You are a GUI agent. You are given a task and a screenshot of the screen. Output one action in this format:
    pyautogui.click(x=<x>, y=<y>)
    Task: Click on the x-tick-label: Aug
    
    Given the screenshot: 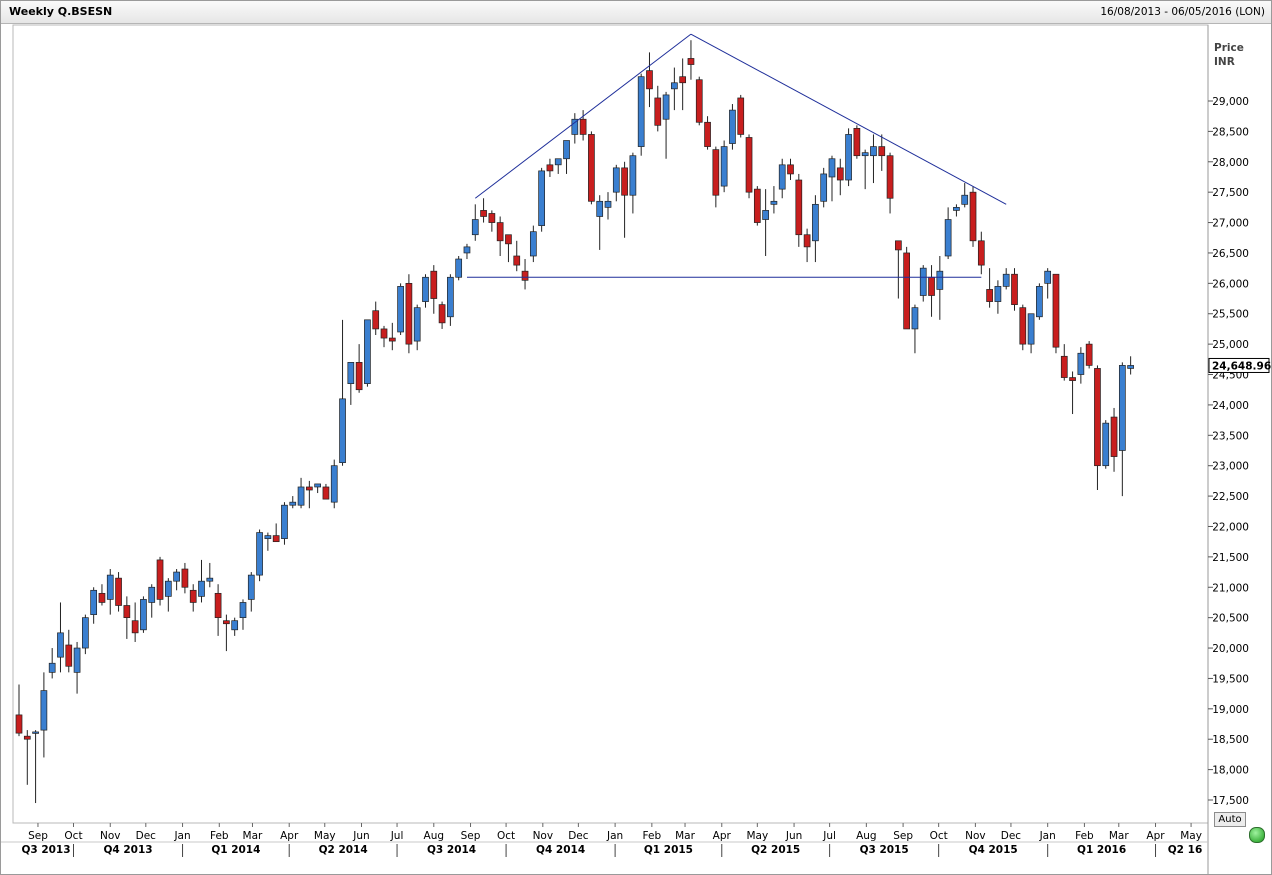 What is the action you would take?
    pyautogui.click(x=866, y=836)
    